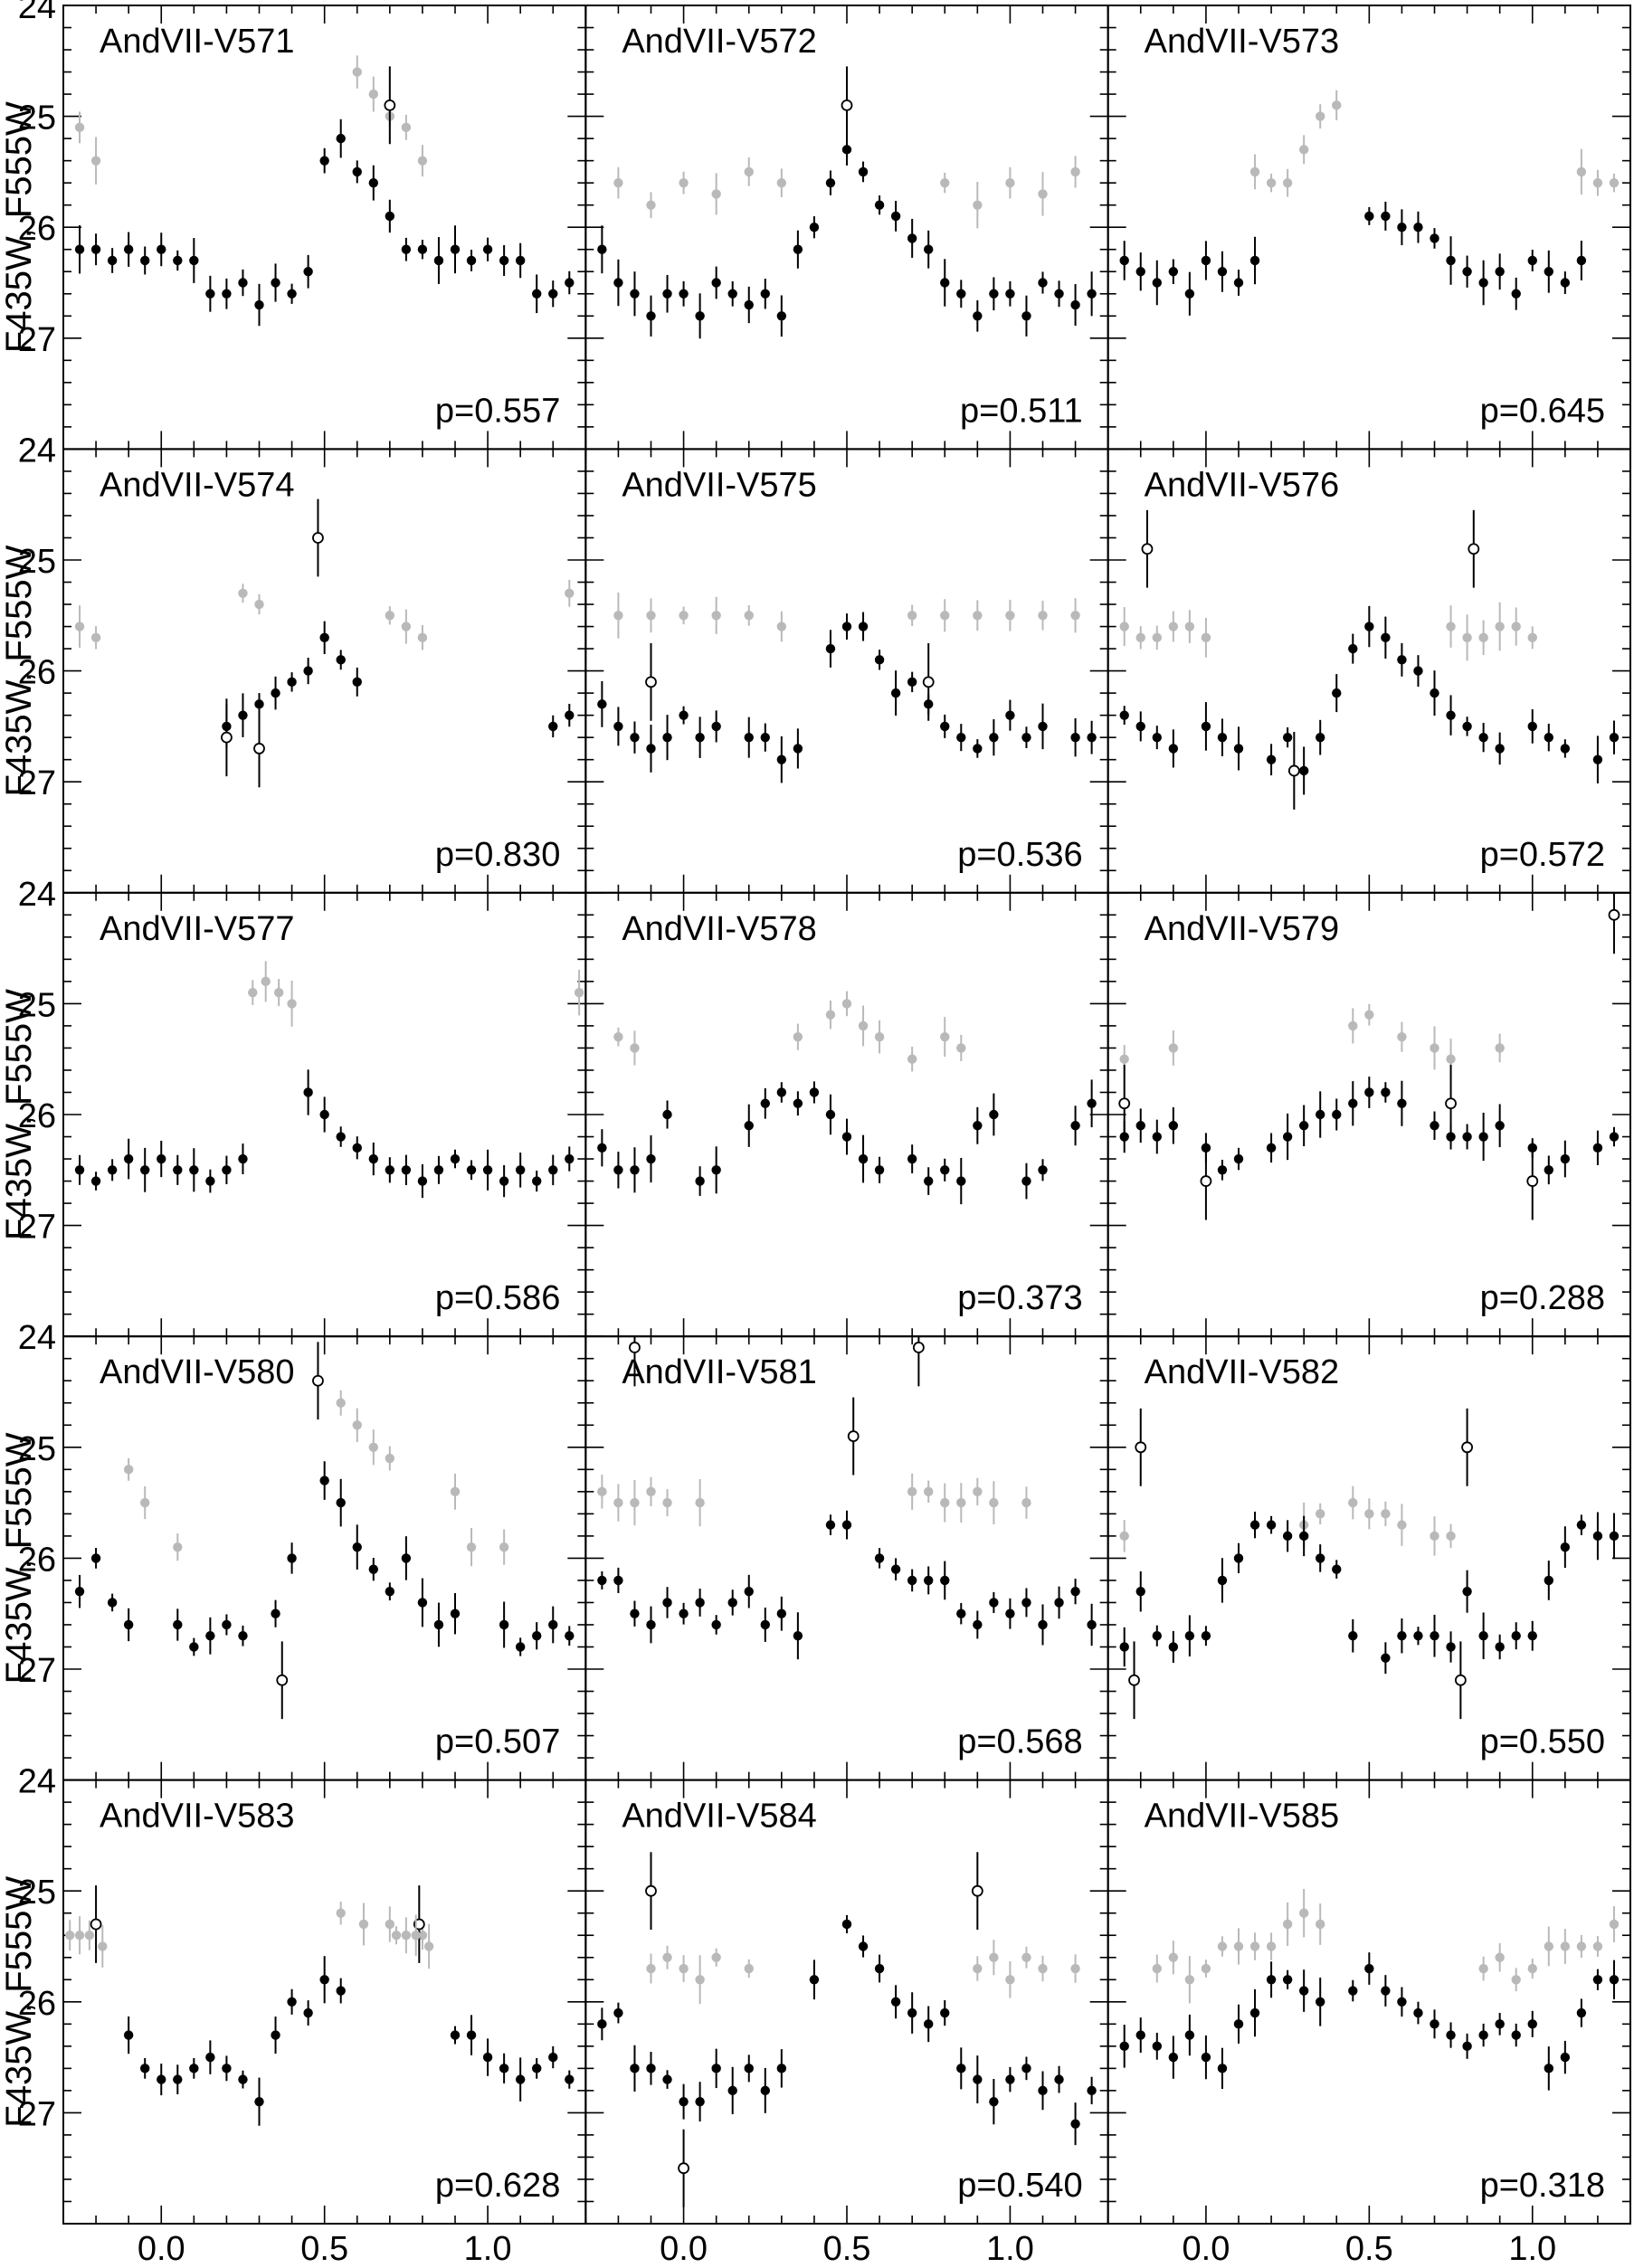 The width and height of the screenshot is (1634, 2268). I want to click on x-tick-label: 0.0, so click(162, 2249).